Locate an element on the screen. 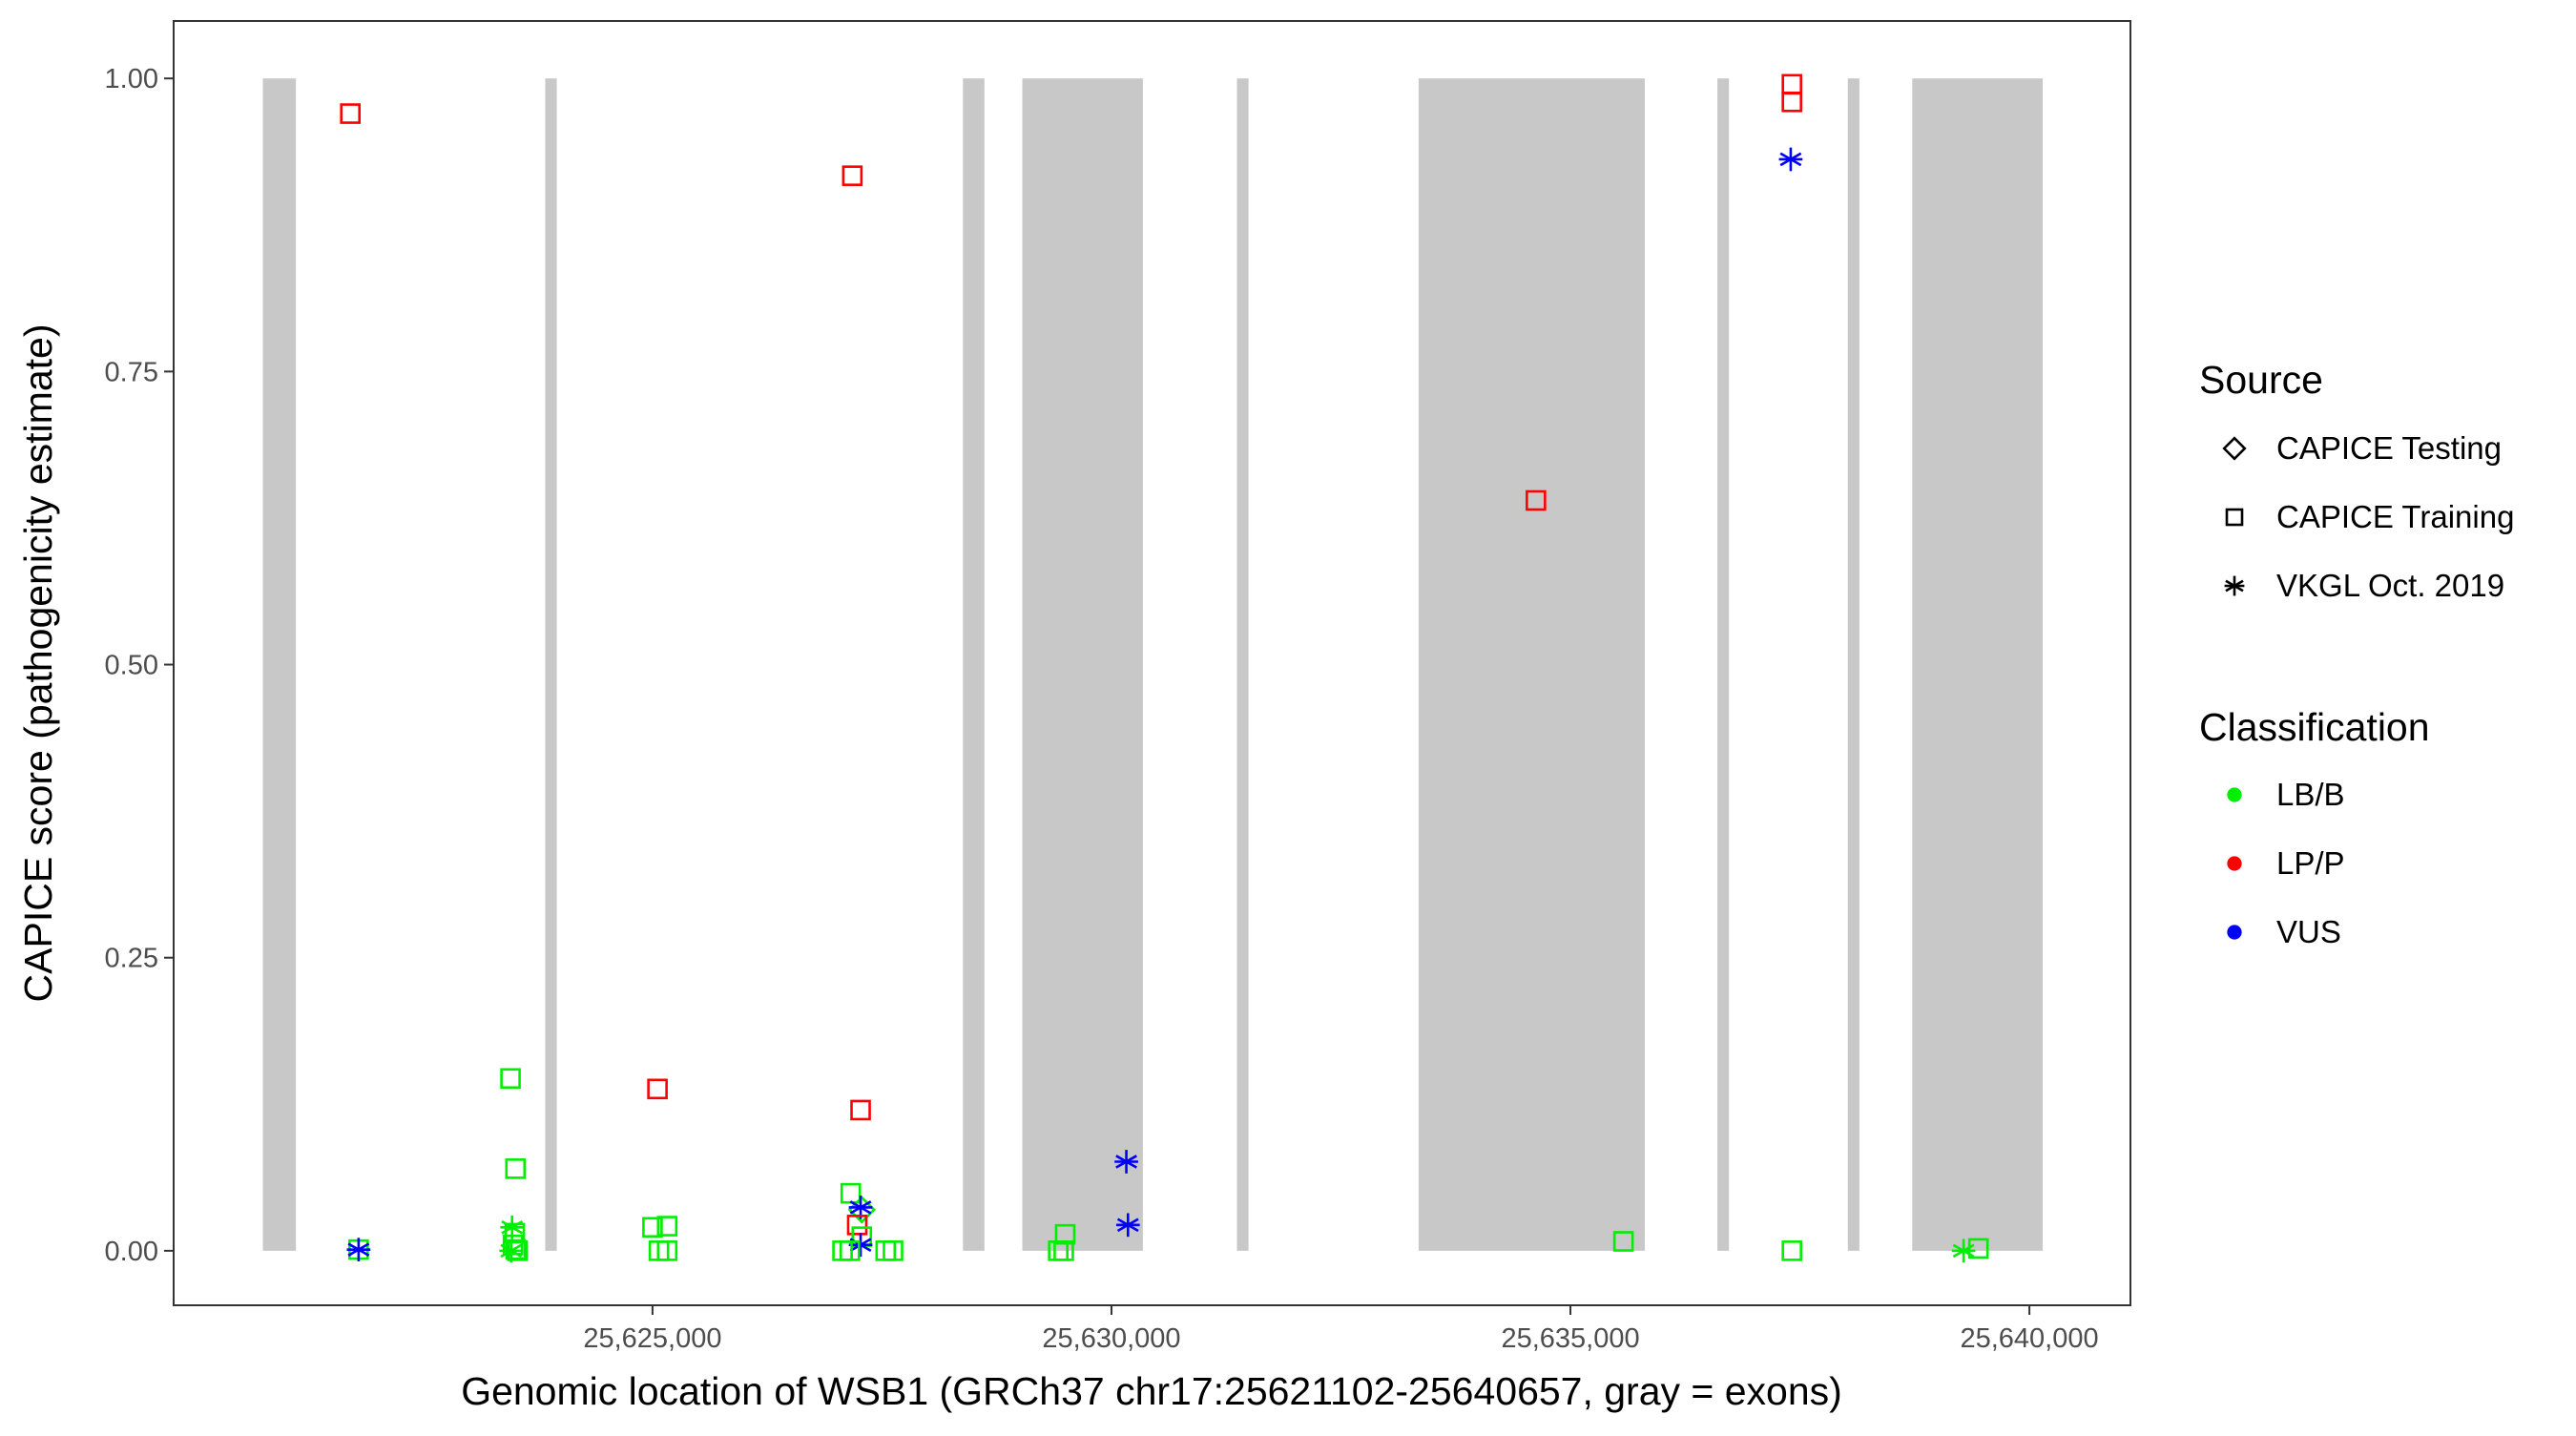 This screenshot has width=2576, height=1436. x-tick-label: 25,630,000 is located at coordinates (1111, 1338).